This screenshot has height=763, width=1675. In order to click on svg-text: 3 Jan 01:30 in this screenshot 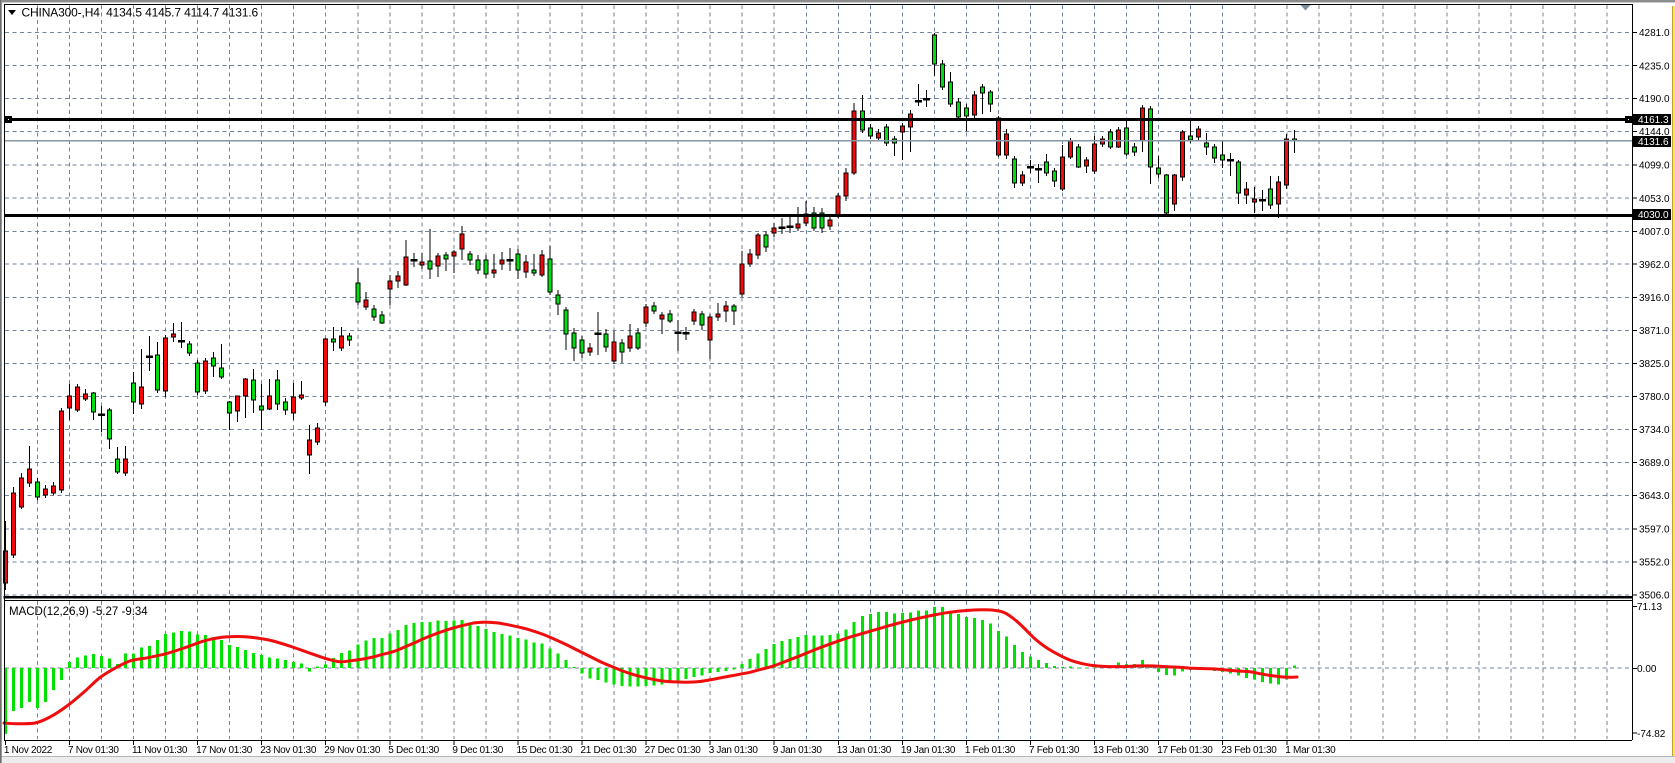, I will do `click(734, 750)`.